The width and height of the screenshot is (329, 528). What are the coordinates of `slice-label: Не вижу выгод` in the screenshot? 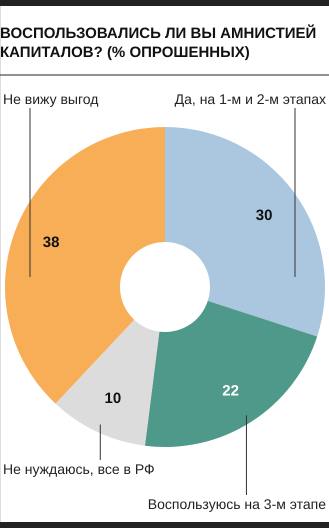 It's located at (50, 99).